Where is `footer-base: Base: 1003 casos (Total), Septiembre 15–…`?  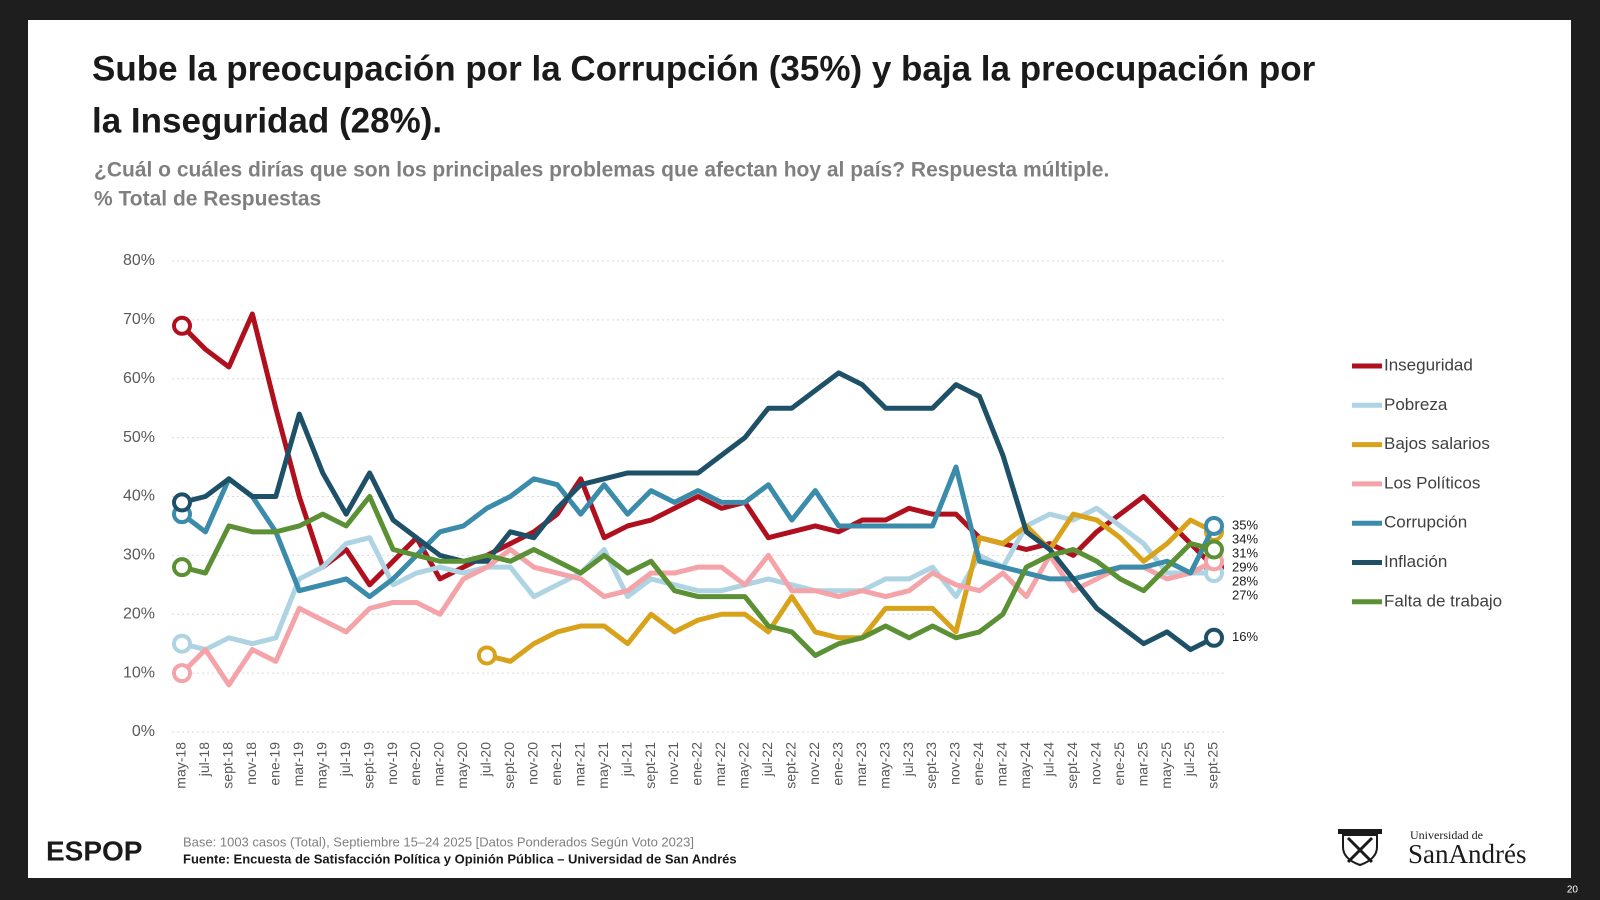 footer-base: Base: 1003 casos (Total), Septiembre 15–… is located at coordinates (438, 841).